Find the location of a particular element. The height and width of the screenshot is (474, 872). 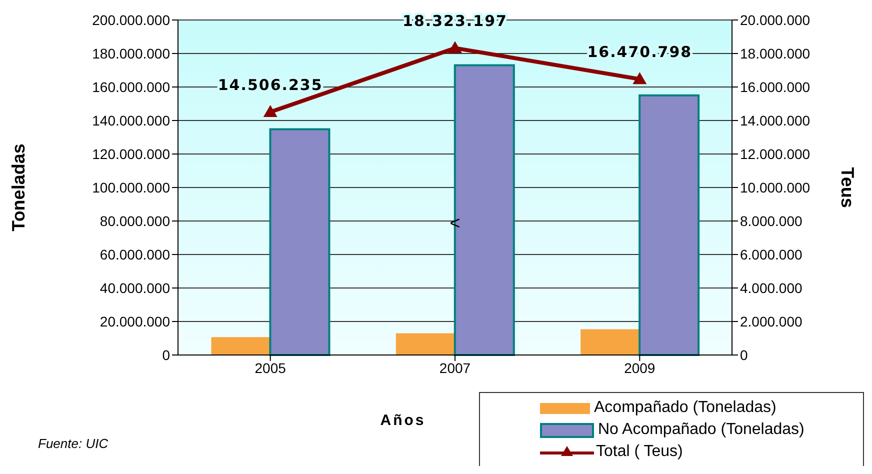

y-tick-label: 180.000.000 is located at coordinates (131, 54).